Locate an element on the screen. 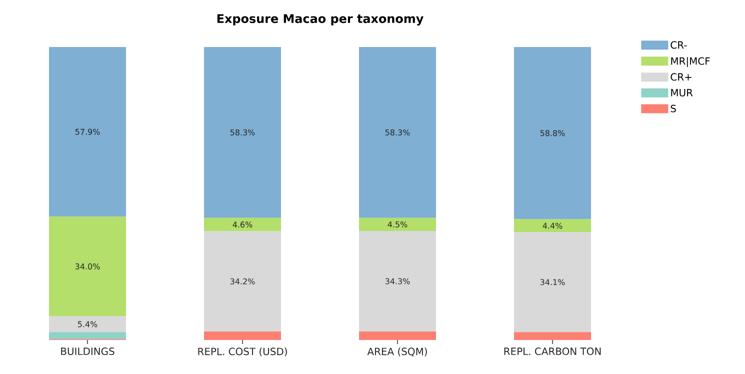 The height and width of the screenshot is (374, 745). x-tick-label: REPL. CARBON TON is located at coordinates (552, 352).